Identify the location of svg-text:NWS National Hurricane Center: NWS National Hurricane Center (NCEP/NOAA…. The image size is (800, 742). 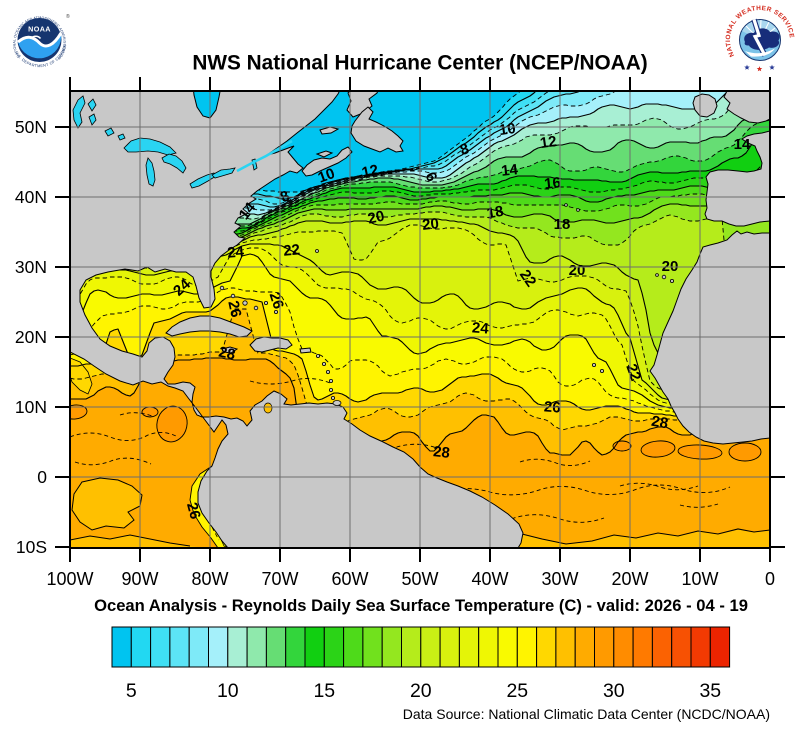
(419, 63).